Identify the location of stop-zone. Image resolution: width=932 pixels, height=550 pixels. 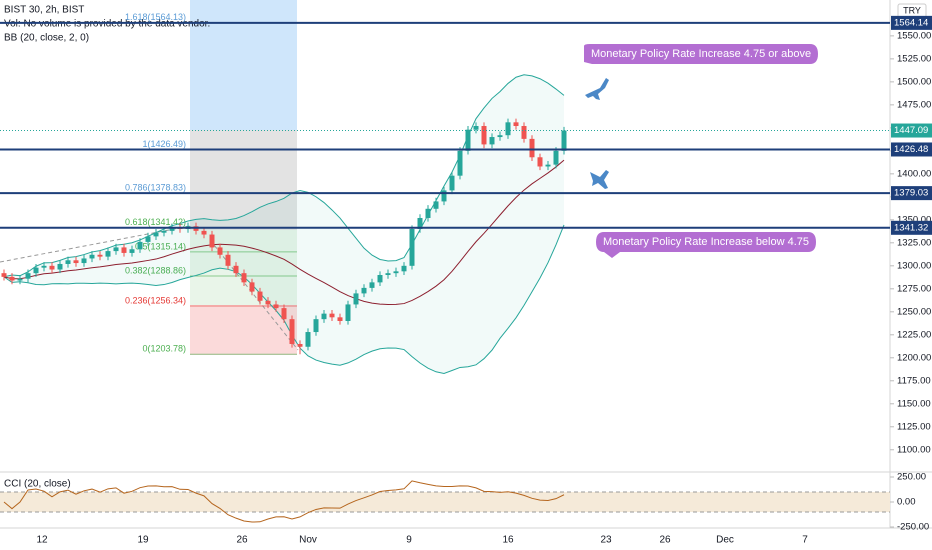
(243, 330).